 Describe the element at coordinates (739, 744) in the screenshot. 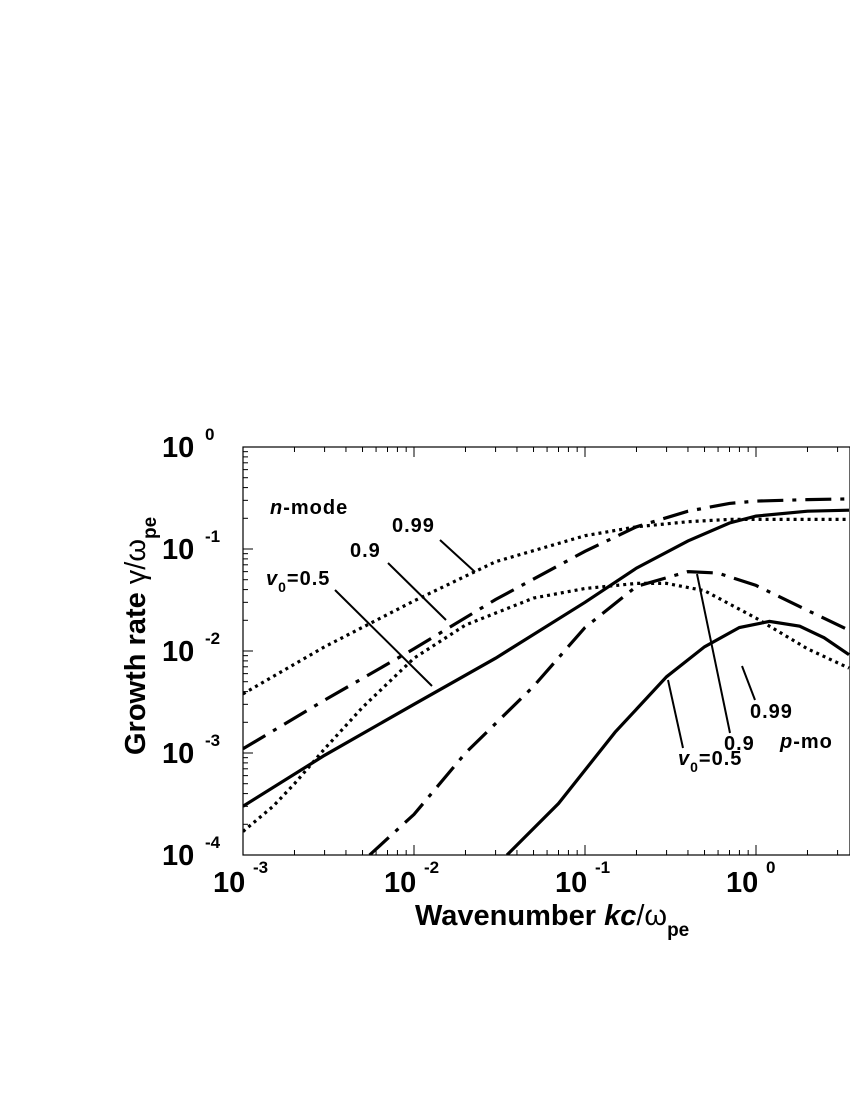

I see `p-09-label: 0.9` at that location.